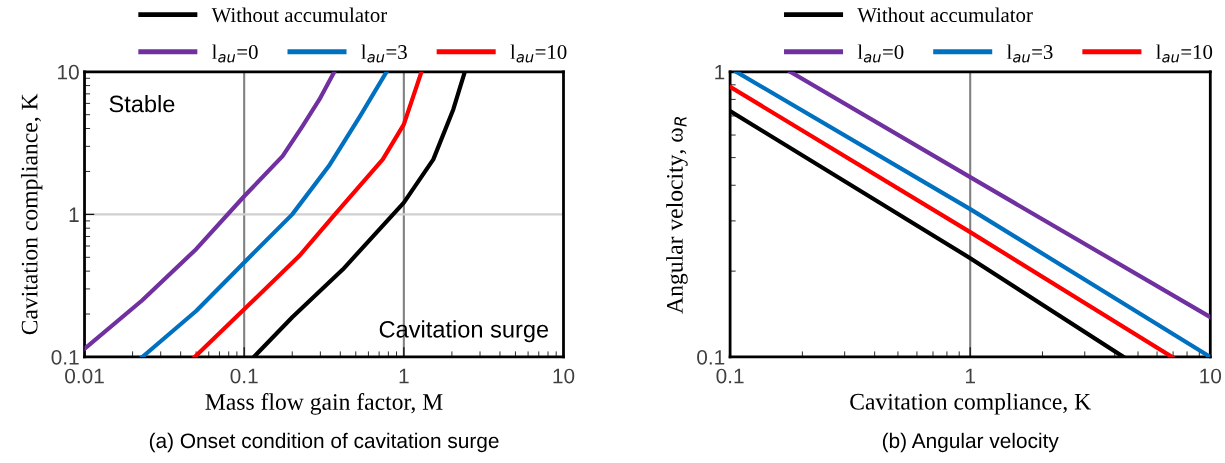  What do you see at coordinates (677, 215) in the screenshot?
I see `y-axis-title: Angular velocity, ω$_{R}$` at bounding box center [677, 215].